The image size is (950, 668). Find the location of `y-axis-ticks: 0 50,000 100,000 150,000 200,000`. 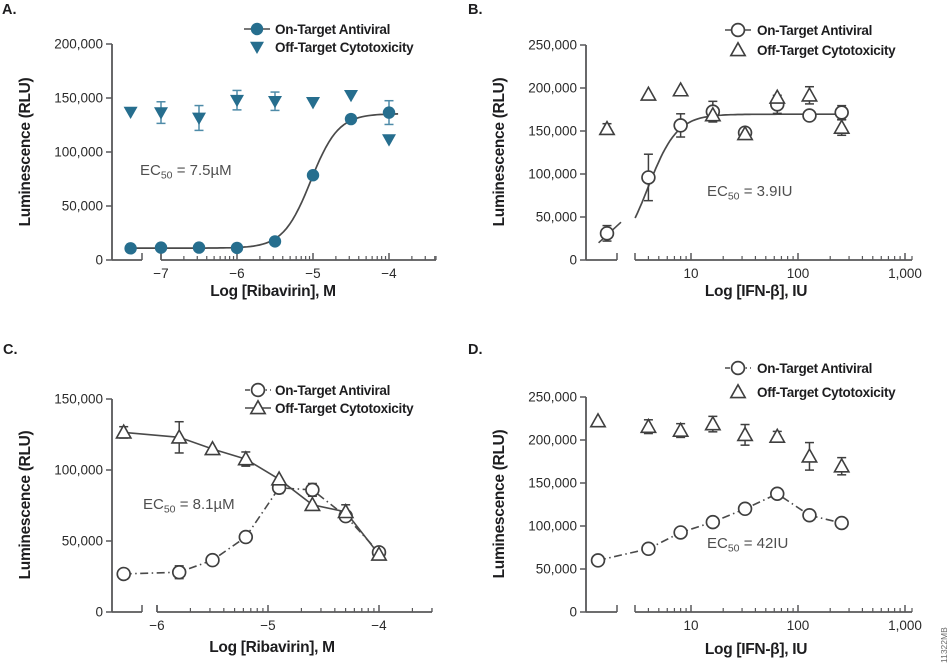

y-axis-ticks: 0 50,000 100,000 150,000 200,000 is located at coordinates (83, 152).